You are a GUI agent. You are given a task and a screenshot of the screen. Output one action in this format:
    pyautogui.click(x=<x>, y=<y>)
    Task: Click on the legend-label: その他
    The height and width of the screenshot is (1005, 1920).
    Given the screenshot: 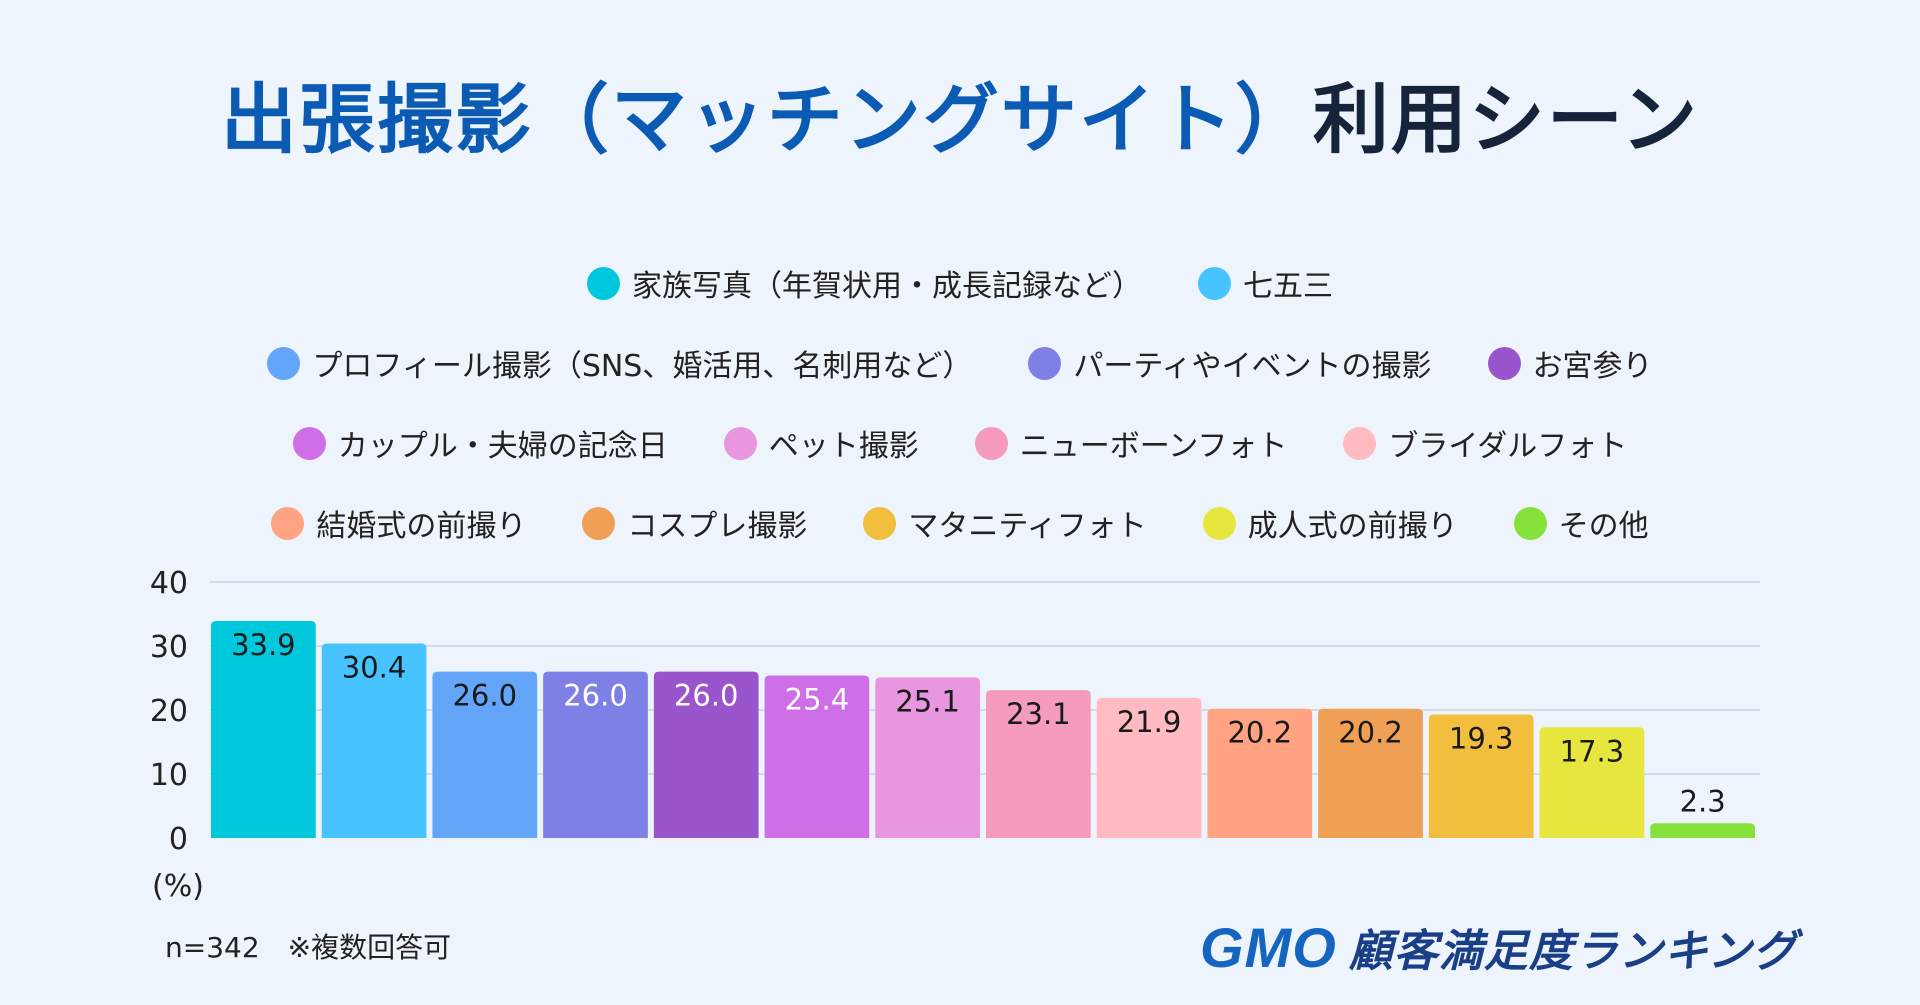 What is the action you would take?
    pyautogui.click(x=1603, y=526)
    